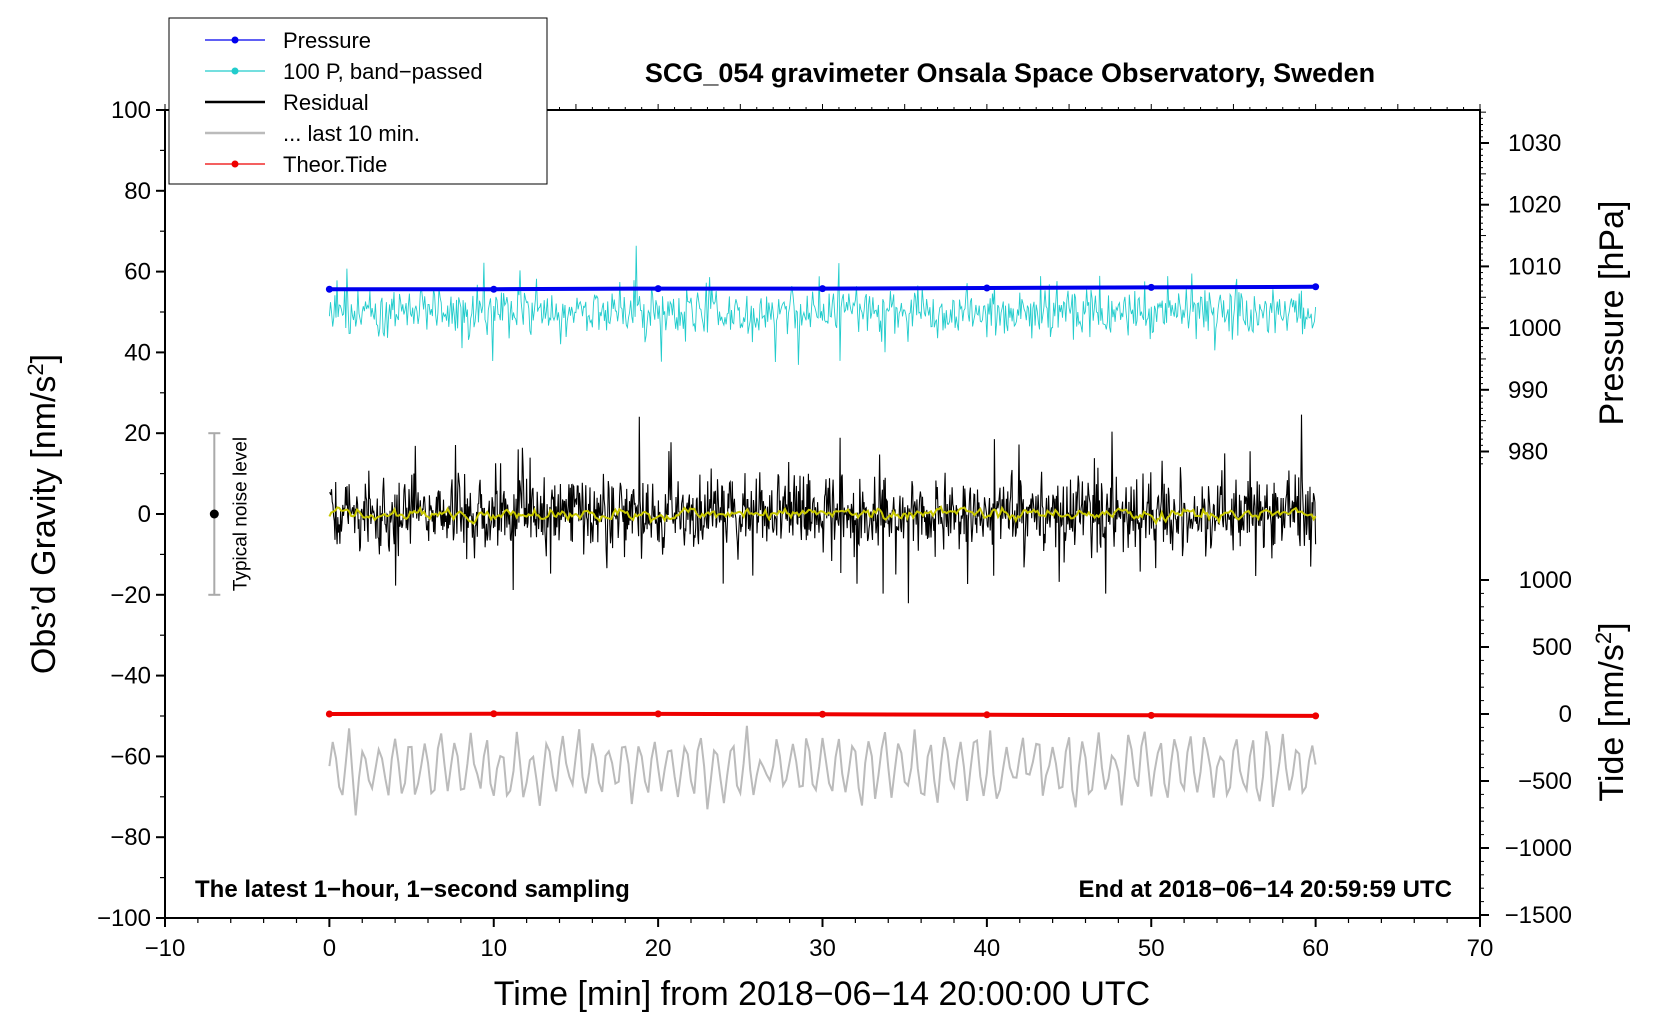 The width and height of the screenshot is (1660, 1020). I want to click on x-tick-label: 60, so click(1315, 948).